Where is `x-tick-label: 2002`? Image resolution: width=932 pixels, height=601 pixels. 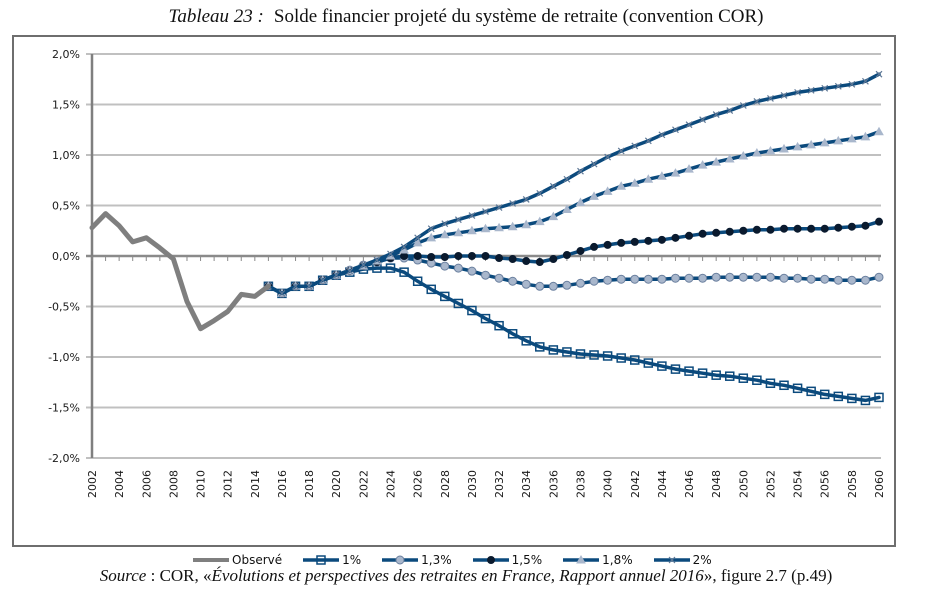
x-tick-label: 2002 is located at coordinates (92, 484).